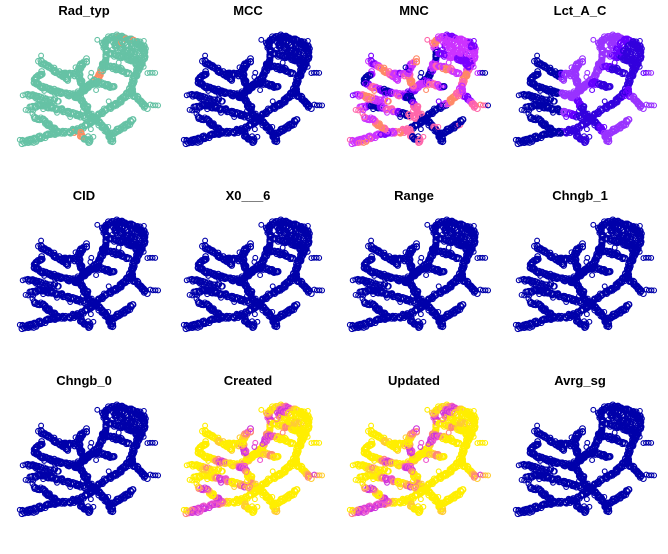 This screenshot has height=554, width=668. Describe the element at coordinates (83, 10) in the screenshot. I see `panel-title: Rad_typ` at that location.